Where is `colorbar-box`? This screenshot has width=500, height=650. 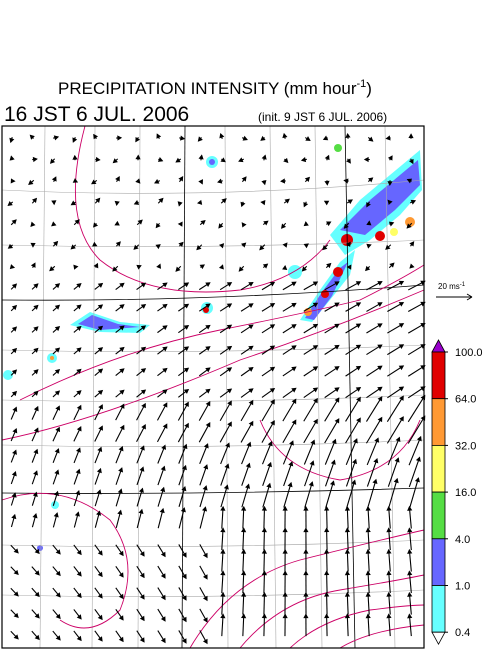 colorbar-box is located at coordinates (438, 468).